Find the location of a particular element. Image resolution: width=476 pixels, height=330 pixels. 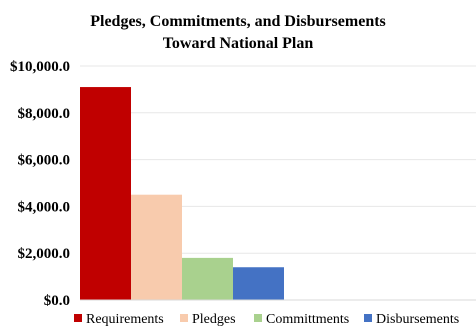

bar-disbursements is located at coordinates (258, 283).